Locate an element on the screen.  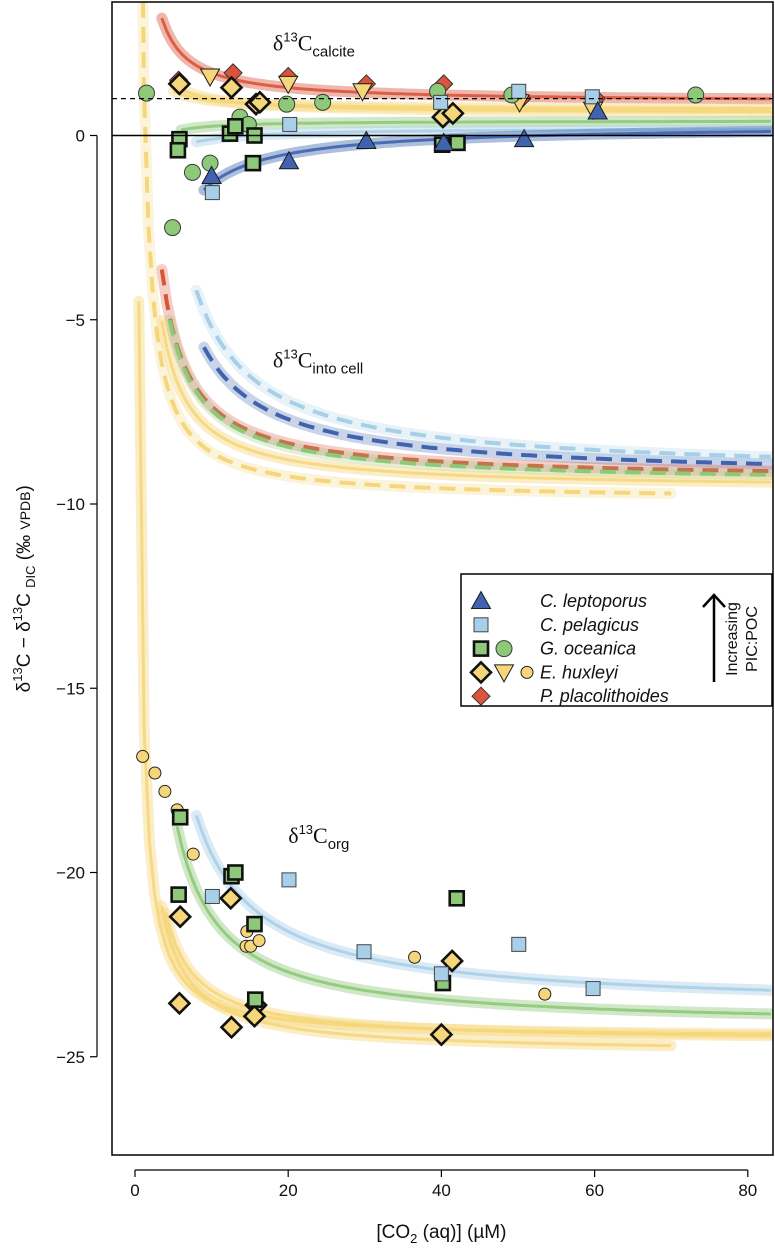
curve-line-calcite_pel is located at coordinates (483, 136).